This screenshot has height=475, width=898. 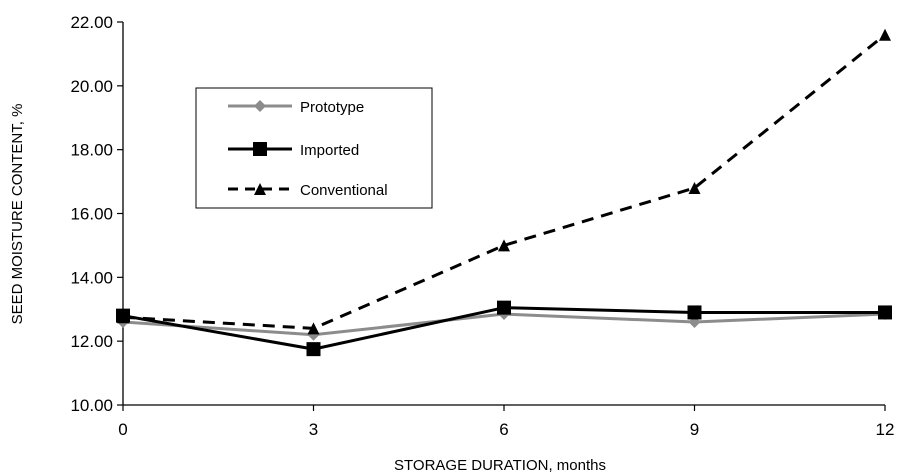 What do you see at coordinates (17, 214) in the screenshot?
I see `y-axis-title: SEED MOISTURE CONTENT, %` at bounding box center [17, 214].